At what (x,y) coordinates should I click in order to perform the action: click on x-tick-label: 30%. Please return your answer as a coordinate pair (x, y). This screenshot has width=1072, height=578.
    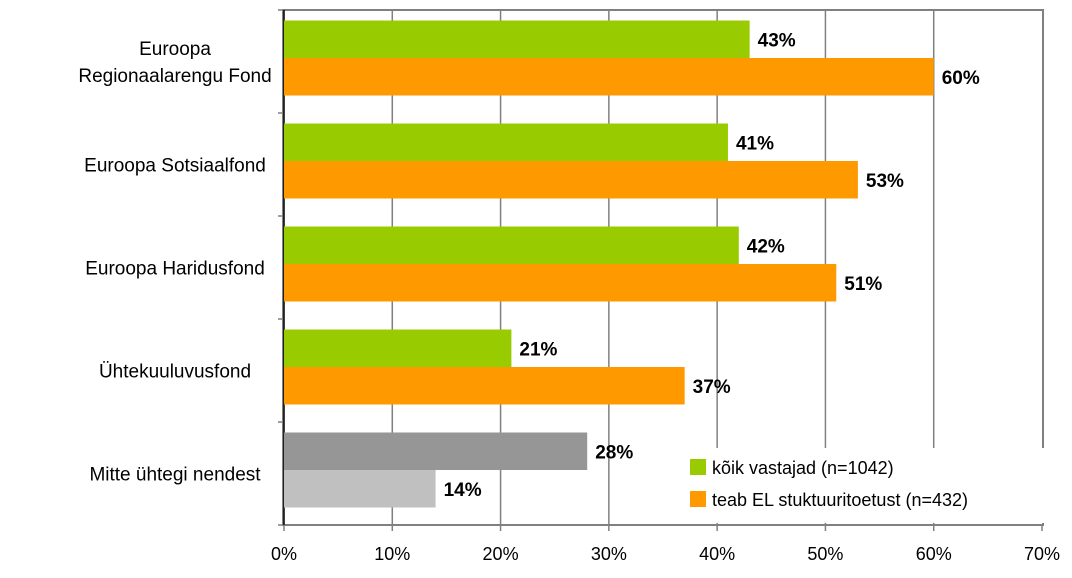
    Looking at the image, I should click on (609, 554).